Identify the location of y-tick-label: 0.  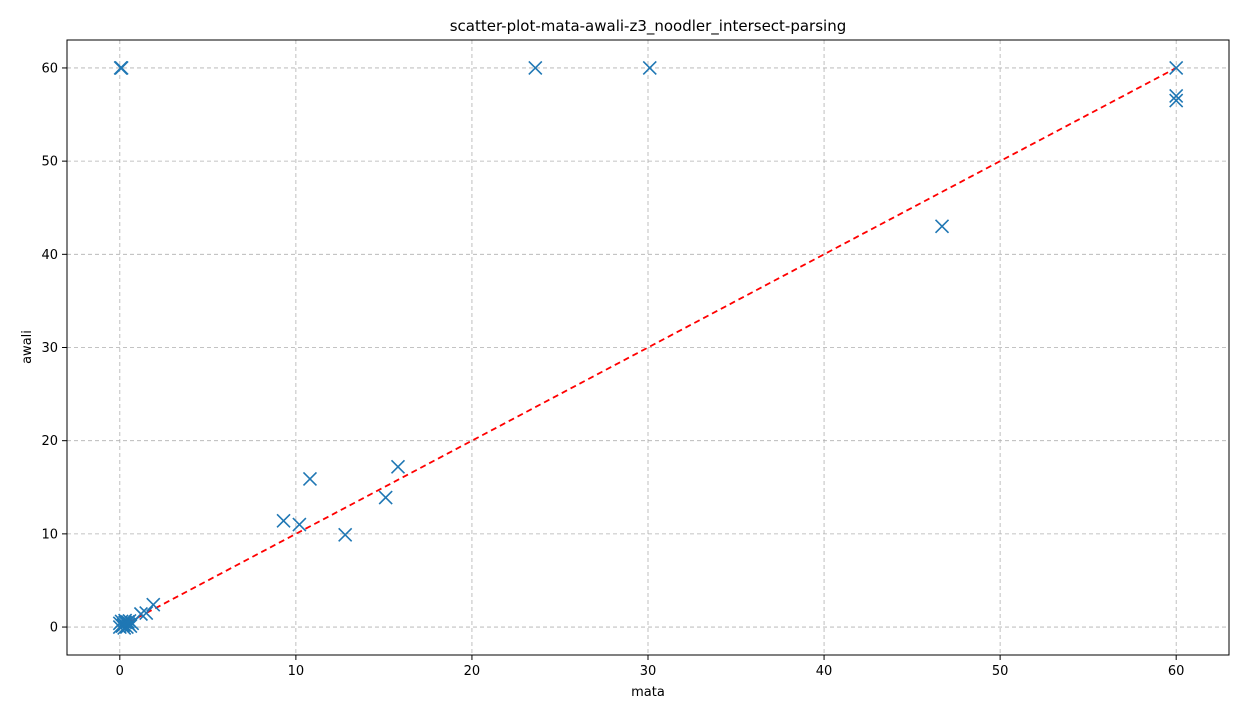
(54, 628).